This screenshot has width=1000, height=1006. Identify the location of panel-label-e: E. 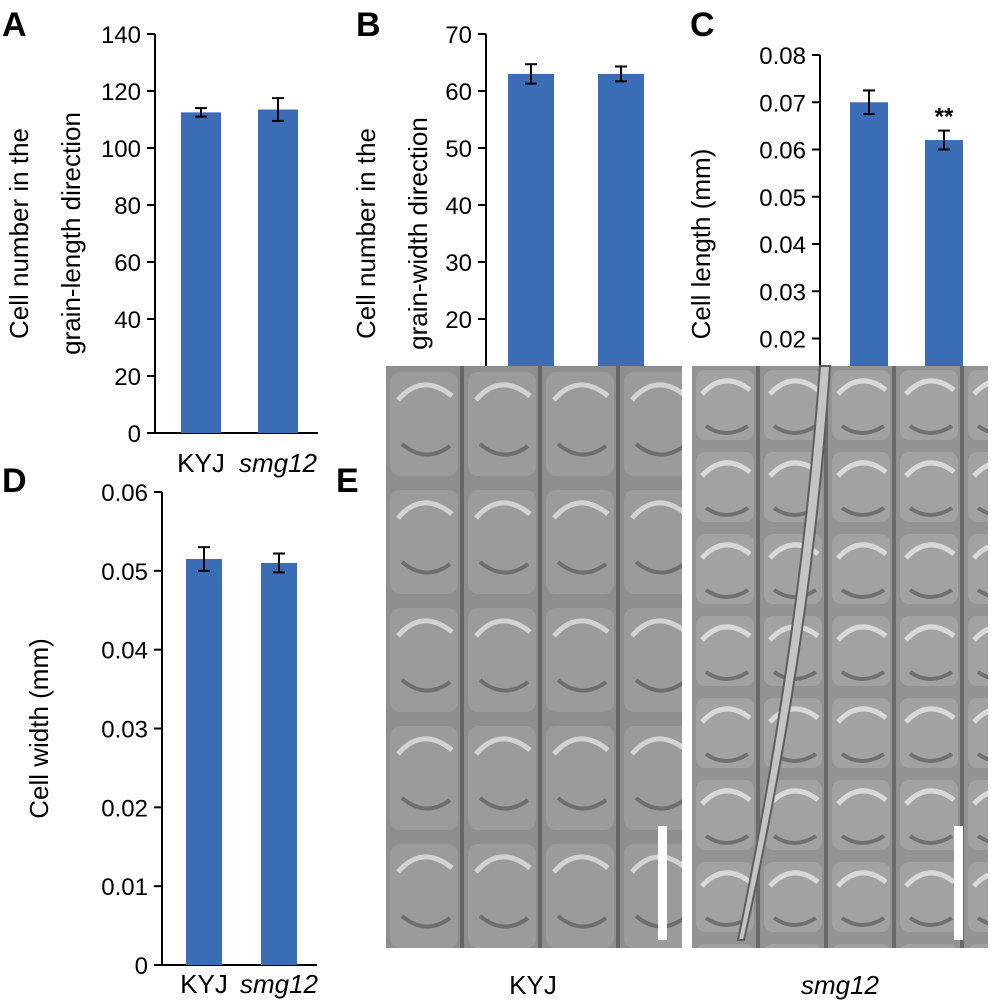
(347, 481).